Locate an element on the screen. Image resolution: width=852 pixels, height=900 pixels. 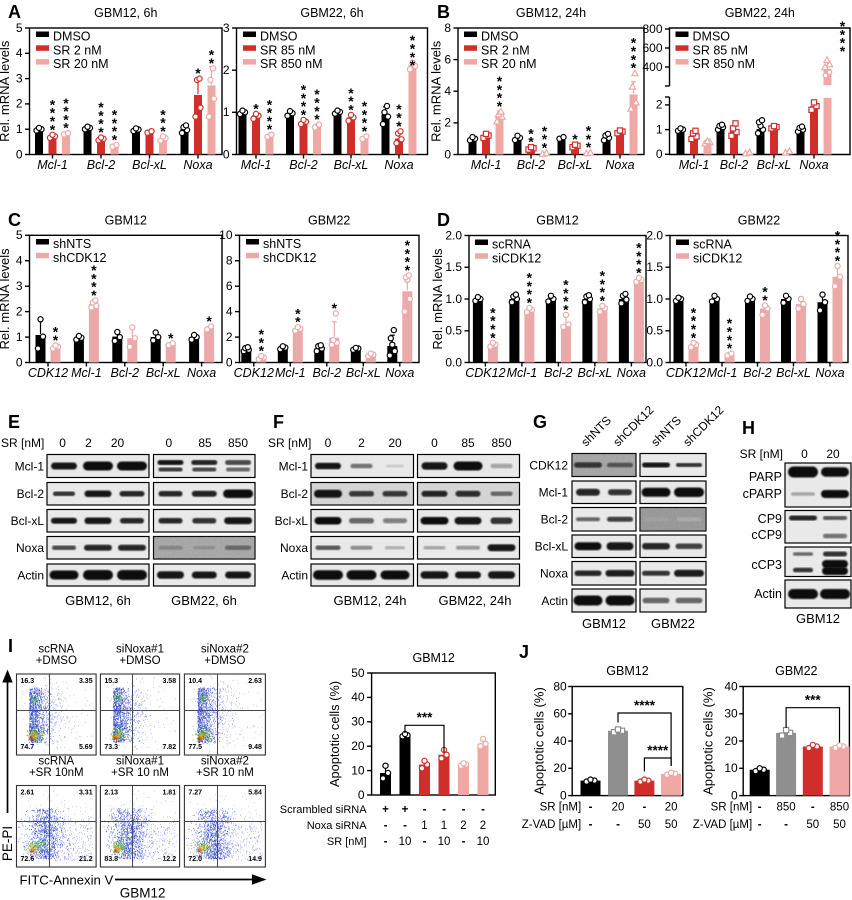
svg-text: 30 is located at coordinates (731, 714).